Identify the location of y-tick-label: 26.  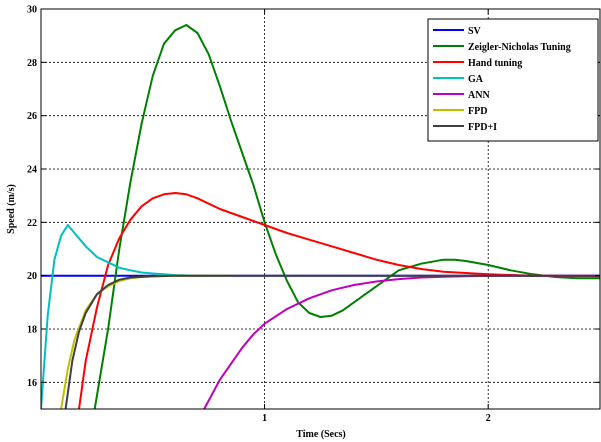
(32, 116).